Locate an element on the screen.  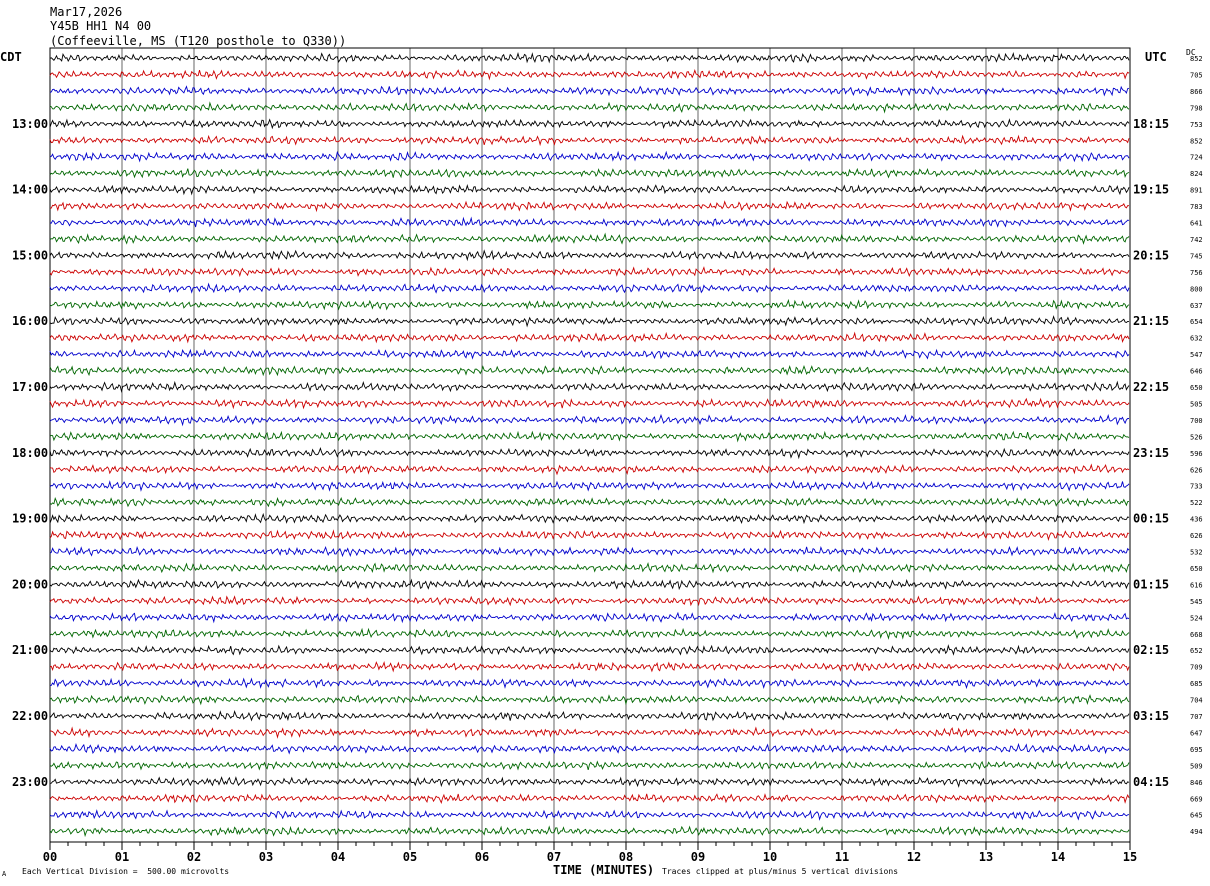
right-hour-label: 18:15 is located at coordinates (1151, 124).